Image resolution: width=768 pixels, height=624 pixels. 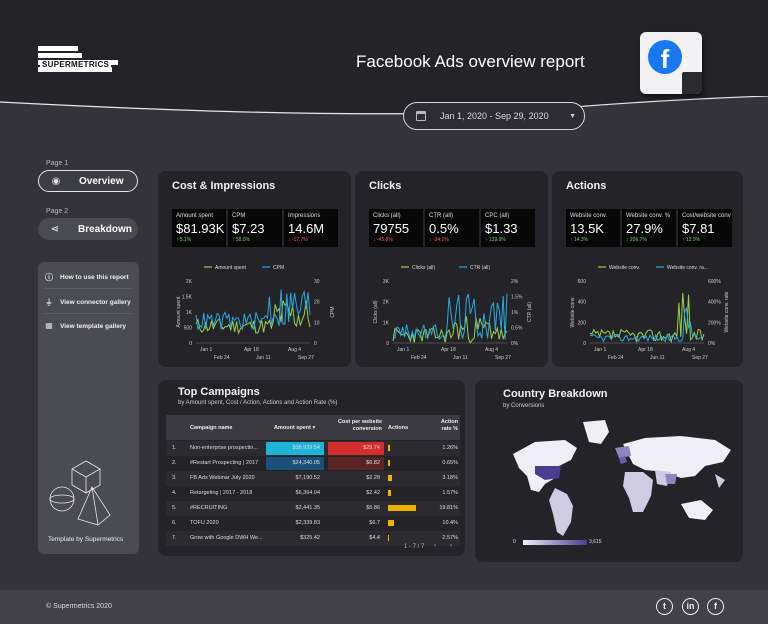 I want to click on cost-per-conversion: $5.86, so click(x=373, y=508).